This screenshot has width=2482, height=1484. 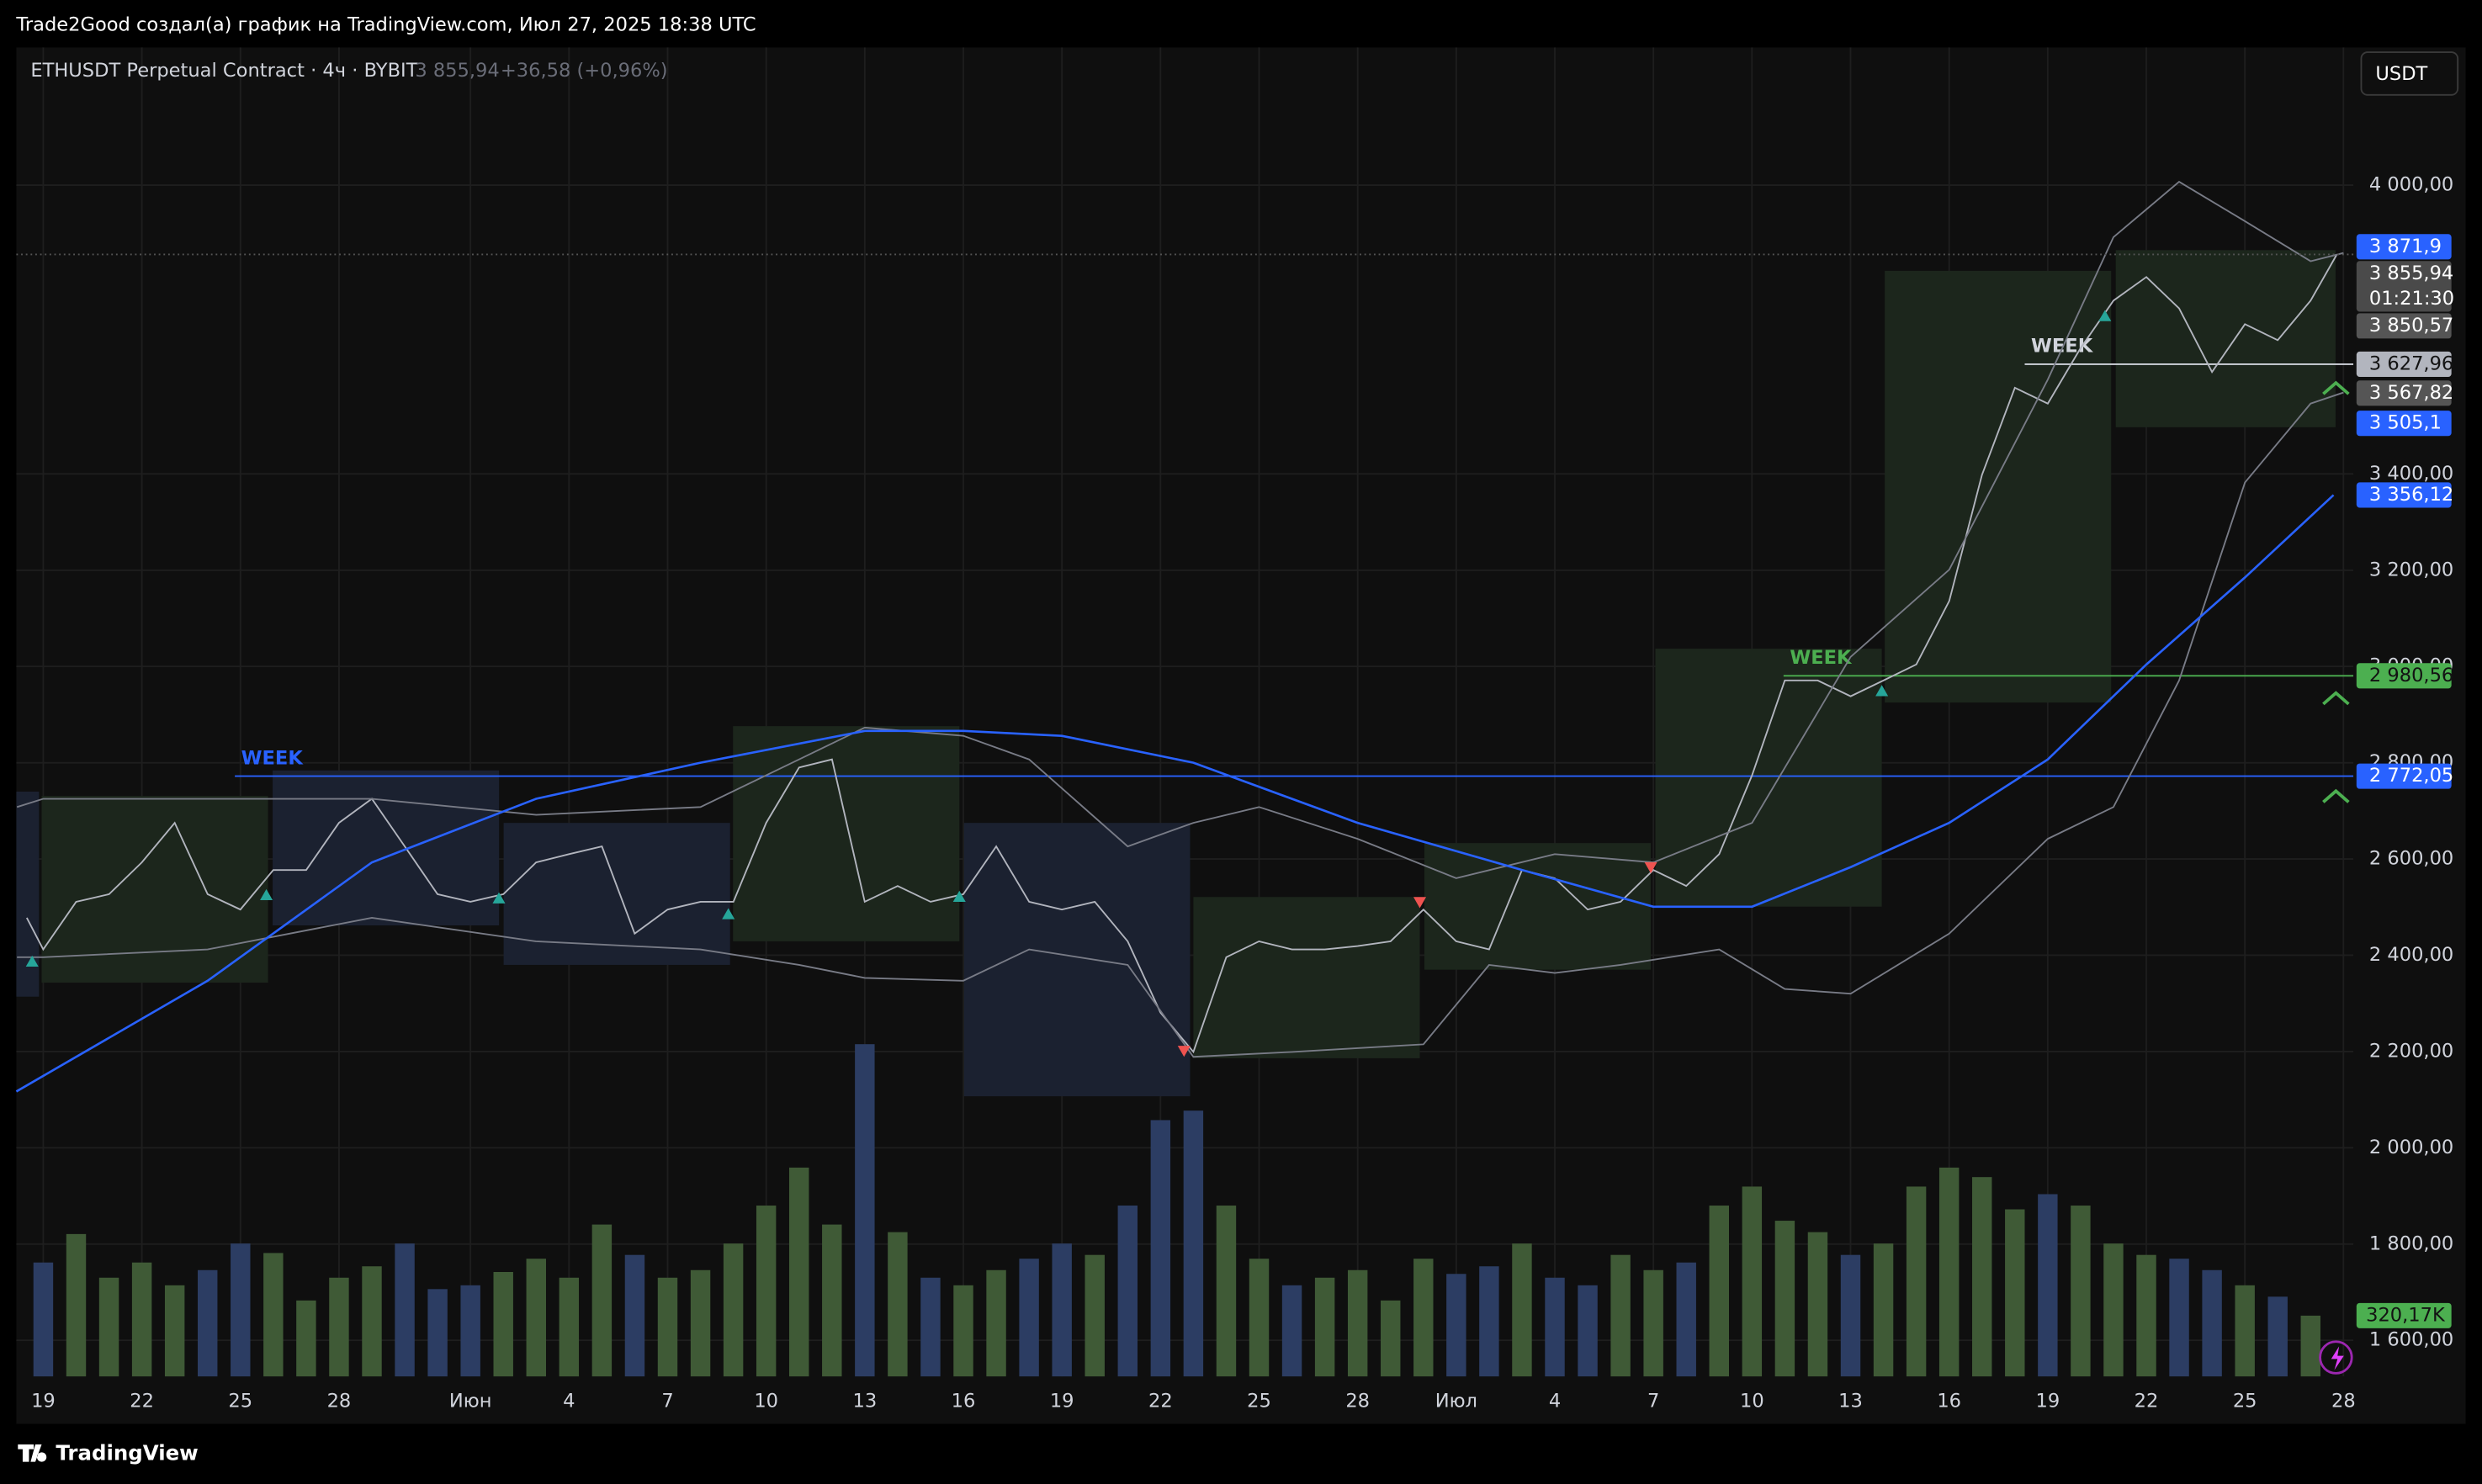 What do you see at coordinates (2147, 1401) in the screenshot?
I see `x-tick-label: 22` at bounding box center [2147, 1401].